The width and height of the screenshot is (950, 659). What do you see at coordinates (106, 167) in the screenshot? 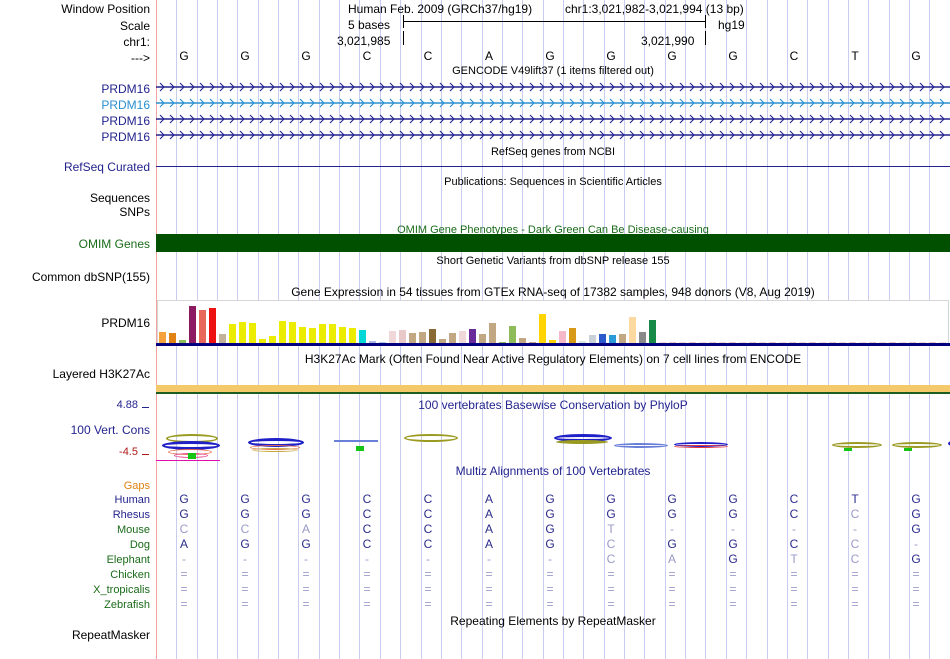
I see `refseq-label: RefSeq Curated` at bounding box center [106, 167].